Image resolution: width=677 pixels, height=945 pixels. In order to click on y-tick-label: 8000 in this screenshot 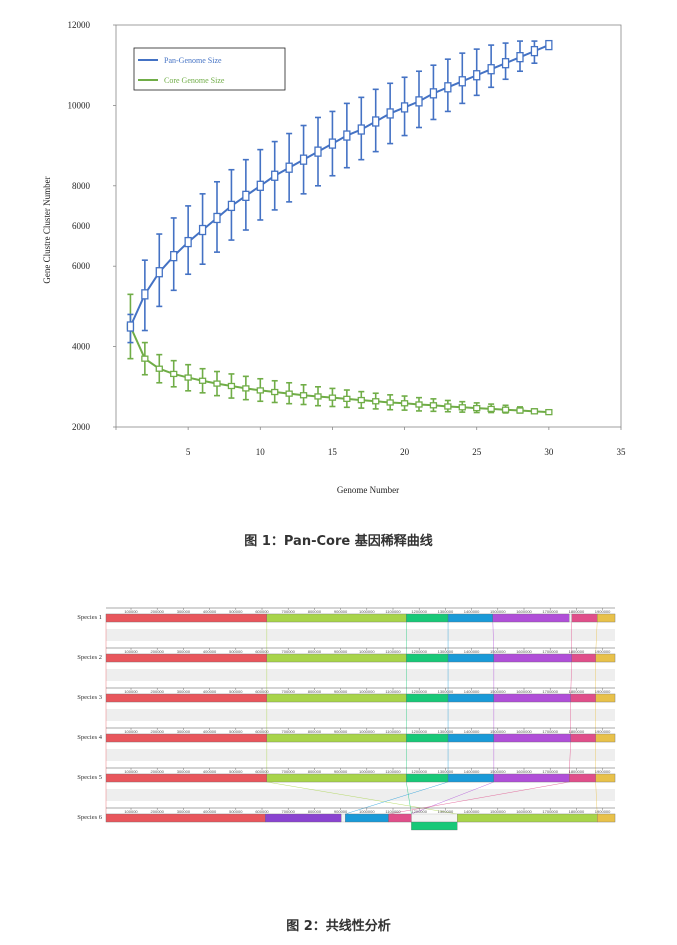, I will do `click(81, 186)`.